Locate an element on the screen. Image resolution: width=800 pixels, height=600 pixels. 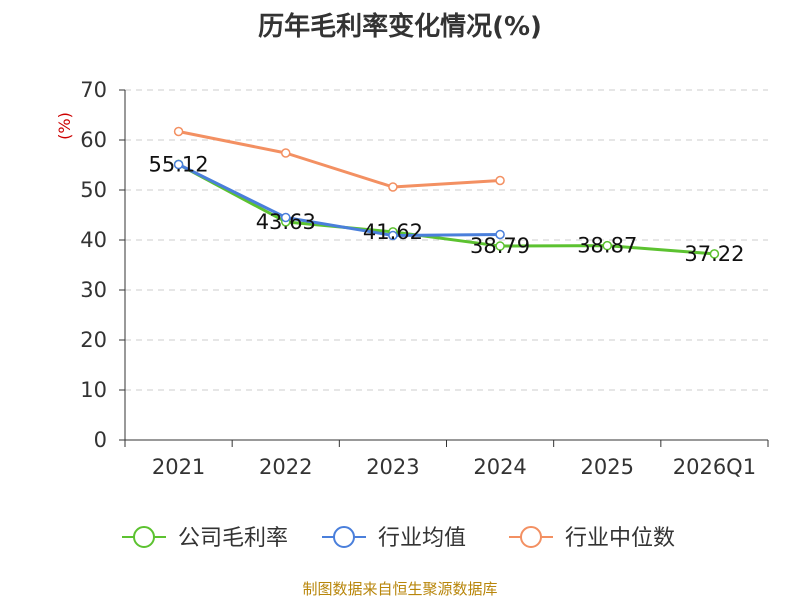
data-label: 41.62 is located at coordinates (393, 232).